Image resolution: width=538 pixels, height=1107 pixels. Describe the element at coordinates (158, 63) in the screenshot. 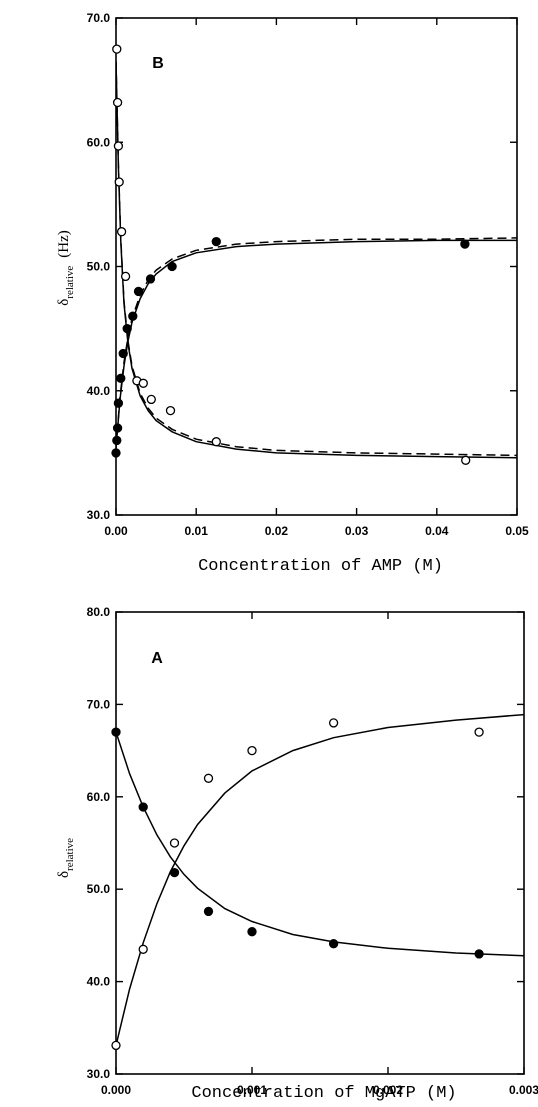

I see `panel-label: B` at that location.